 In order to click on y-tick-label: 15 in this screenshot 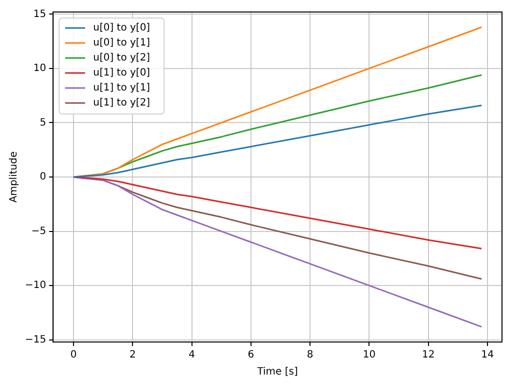, I will do `click(39, 14)`.